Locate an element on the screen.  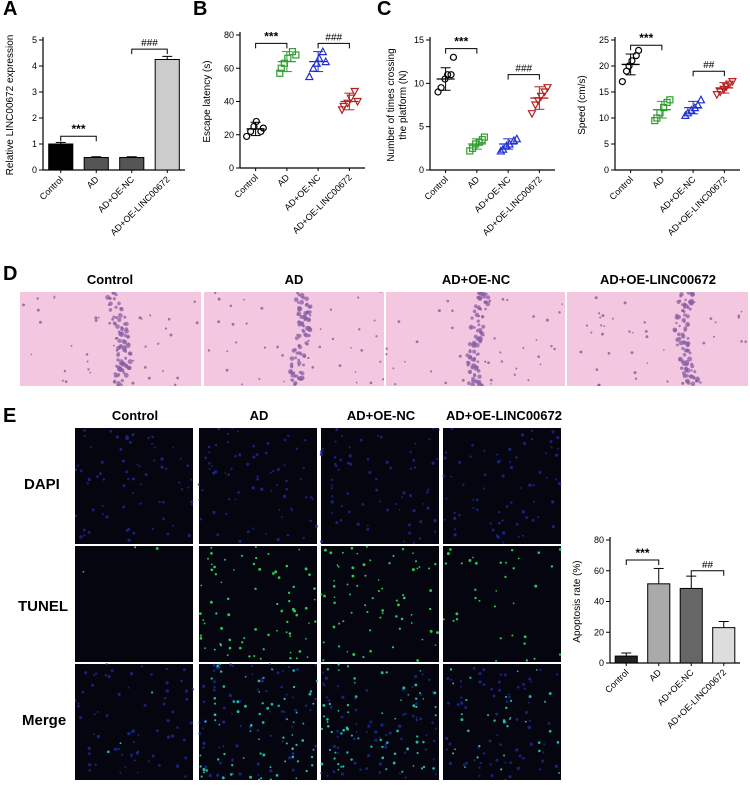
significance-label: *** is located at coordinates (271, 36).